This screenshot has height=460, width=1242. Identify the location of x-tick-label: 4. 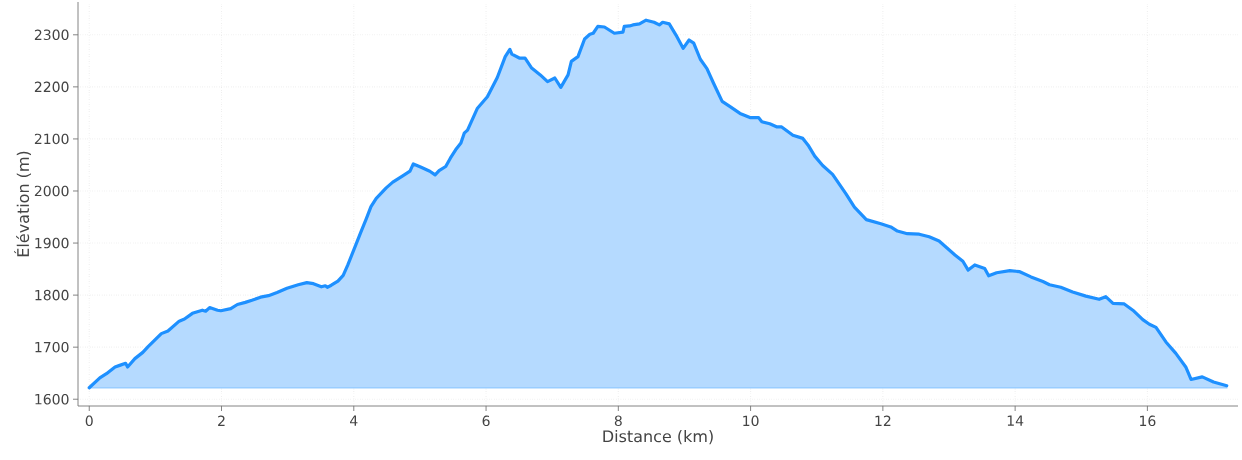
(354, 420).